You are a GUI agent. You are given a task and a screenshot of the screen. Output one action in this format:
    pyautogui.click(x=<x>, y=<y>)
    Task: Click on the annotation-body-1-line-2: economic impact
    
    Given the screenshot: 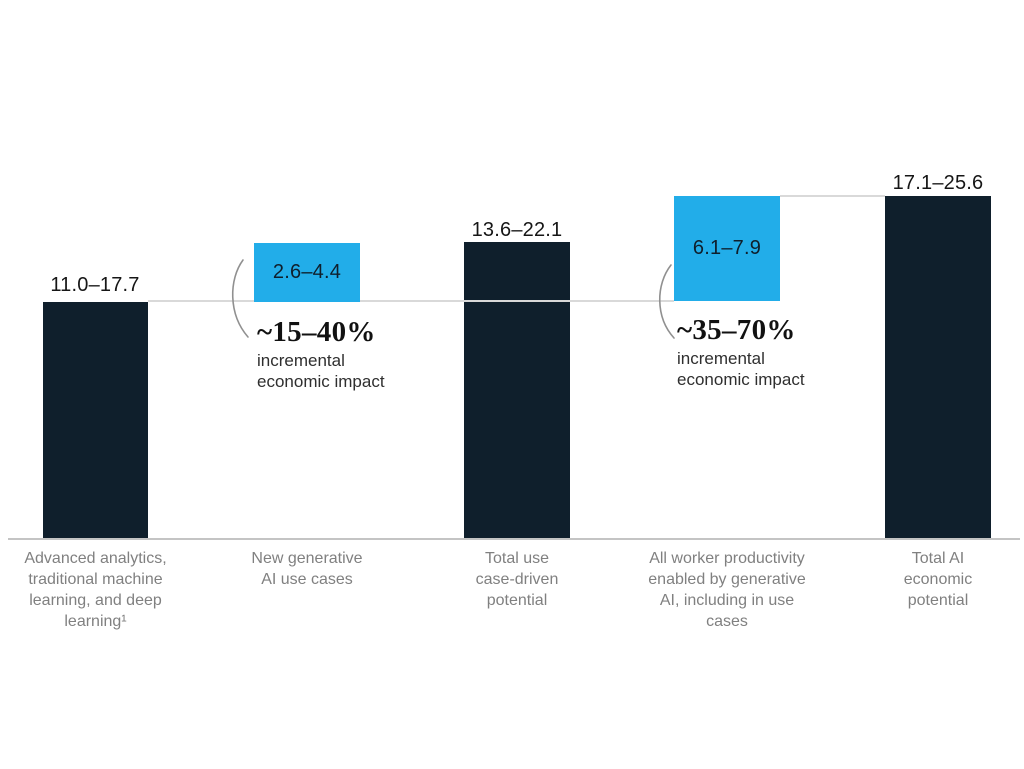 What is the action you would take?
    pyautogui.click(x=321, y=381)
    